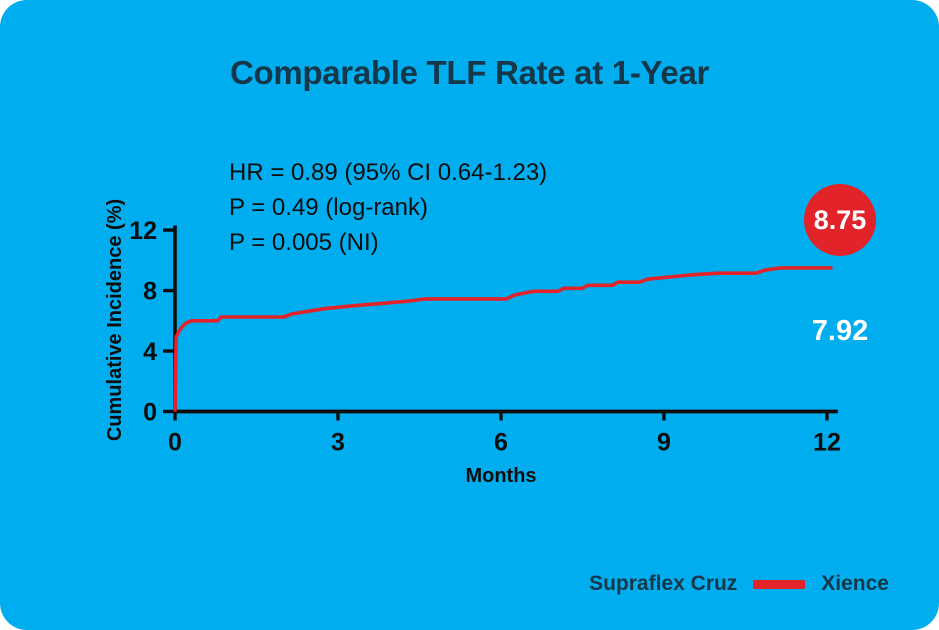 This screenshot has width=939, height=630. Describe the element at coordinates (150, 352) in the screenshot. I see `y-tick-label: 4` at that location.